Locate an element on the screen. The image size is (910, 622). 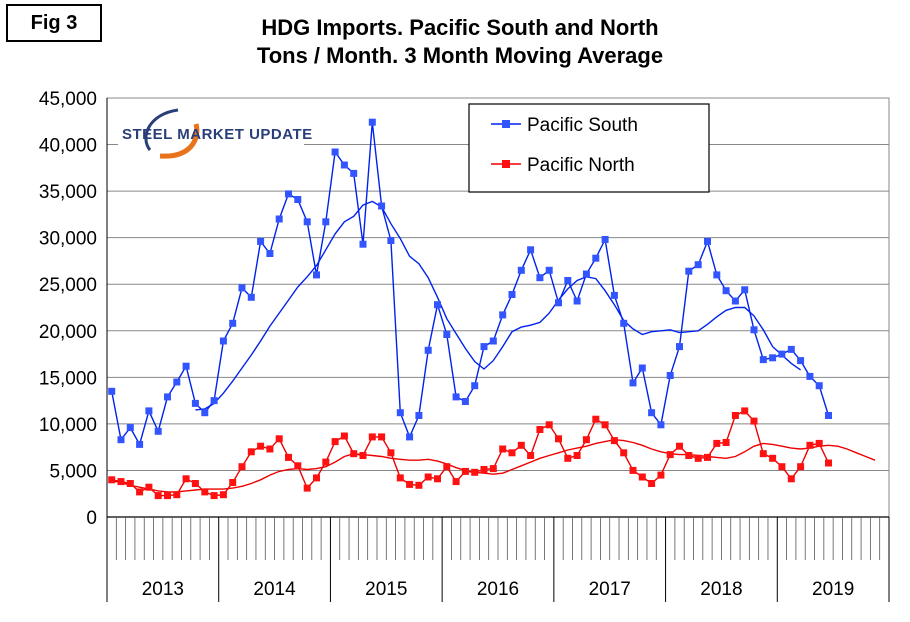
legend-marker-pacific-south is located at coordinates (506, 124).